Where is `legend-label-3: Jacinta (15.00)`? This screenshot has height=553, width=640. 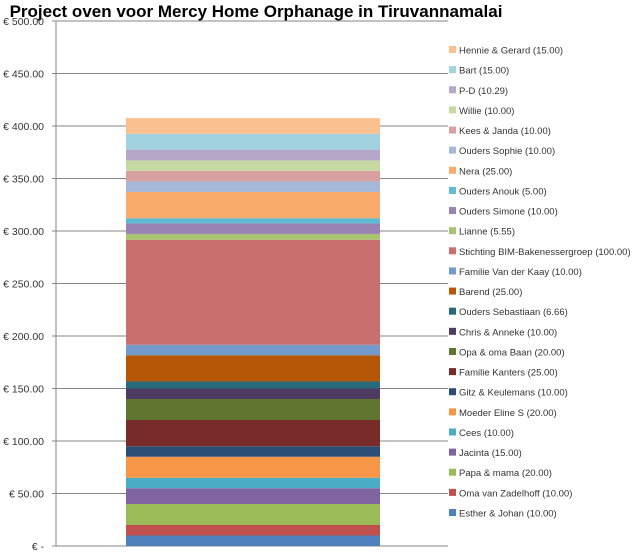
legend-label-3: Jacinta (15.00) is located at coordinates (490, 453).